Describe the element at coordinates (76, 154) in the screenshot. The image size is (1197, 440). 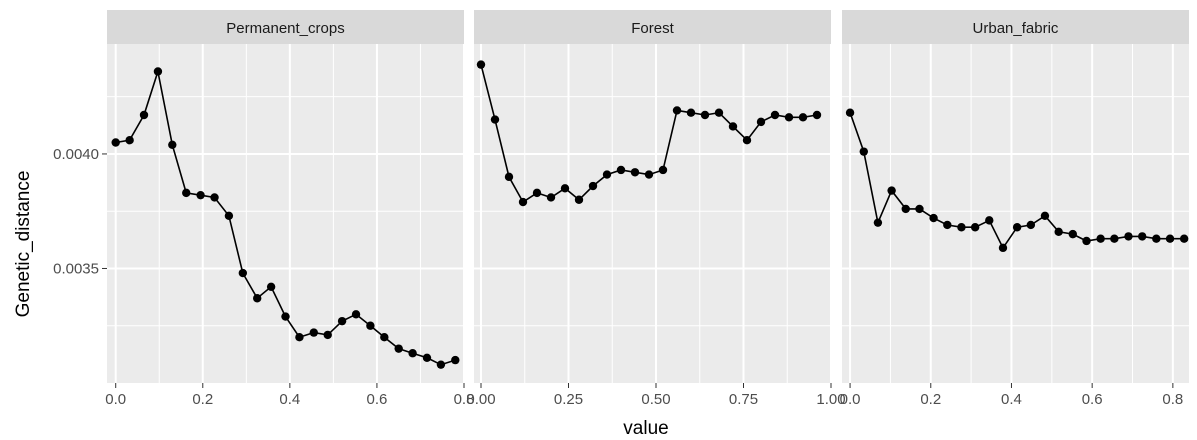
I see `y-tick-label: 0.0040` at that location.